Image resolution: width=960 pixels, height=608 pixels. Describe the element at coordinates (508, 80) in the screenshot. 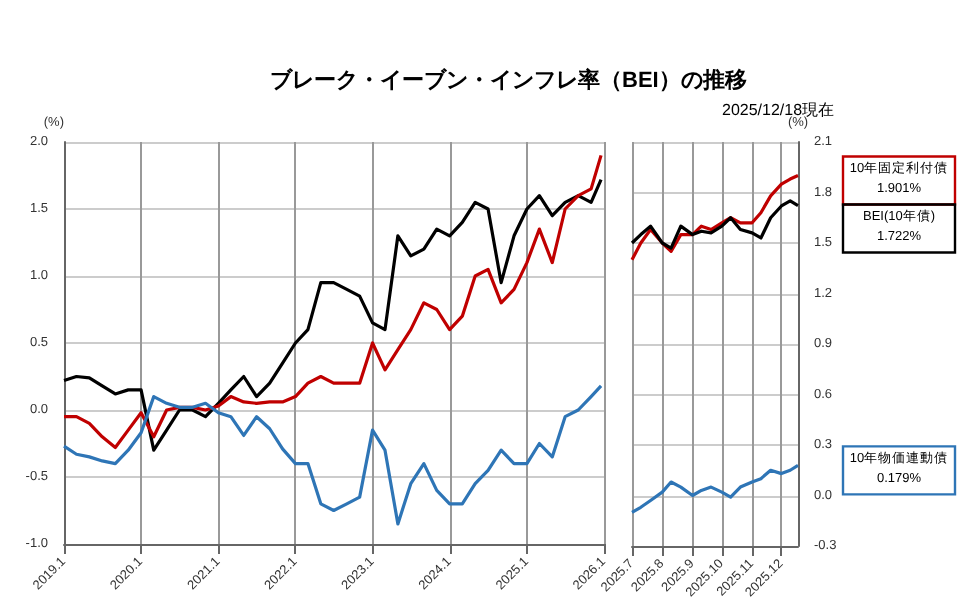

I see `chart-title: ブレーク・イーブン・インフレ率（BEI）の推移` at that location.